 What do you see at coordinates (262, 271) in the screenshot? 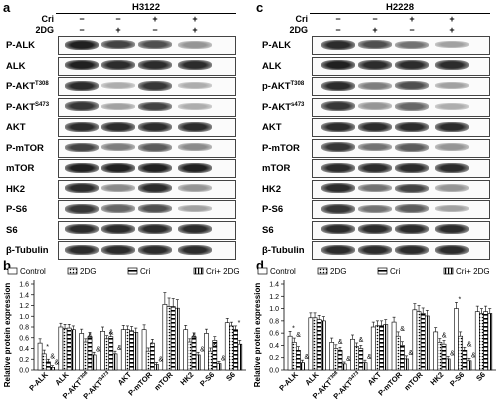
I see `chart-d-legend-swatch` at bounding box center [262, 271].